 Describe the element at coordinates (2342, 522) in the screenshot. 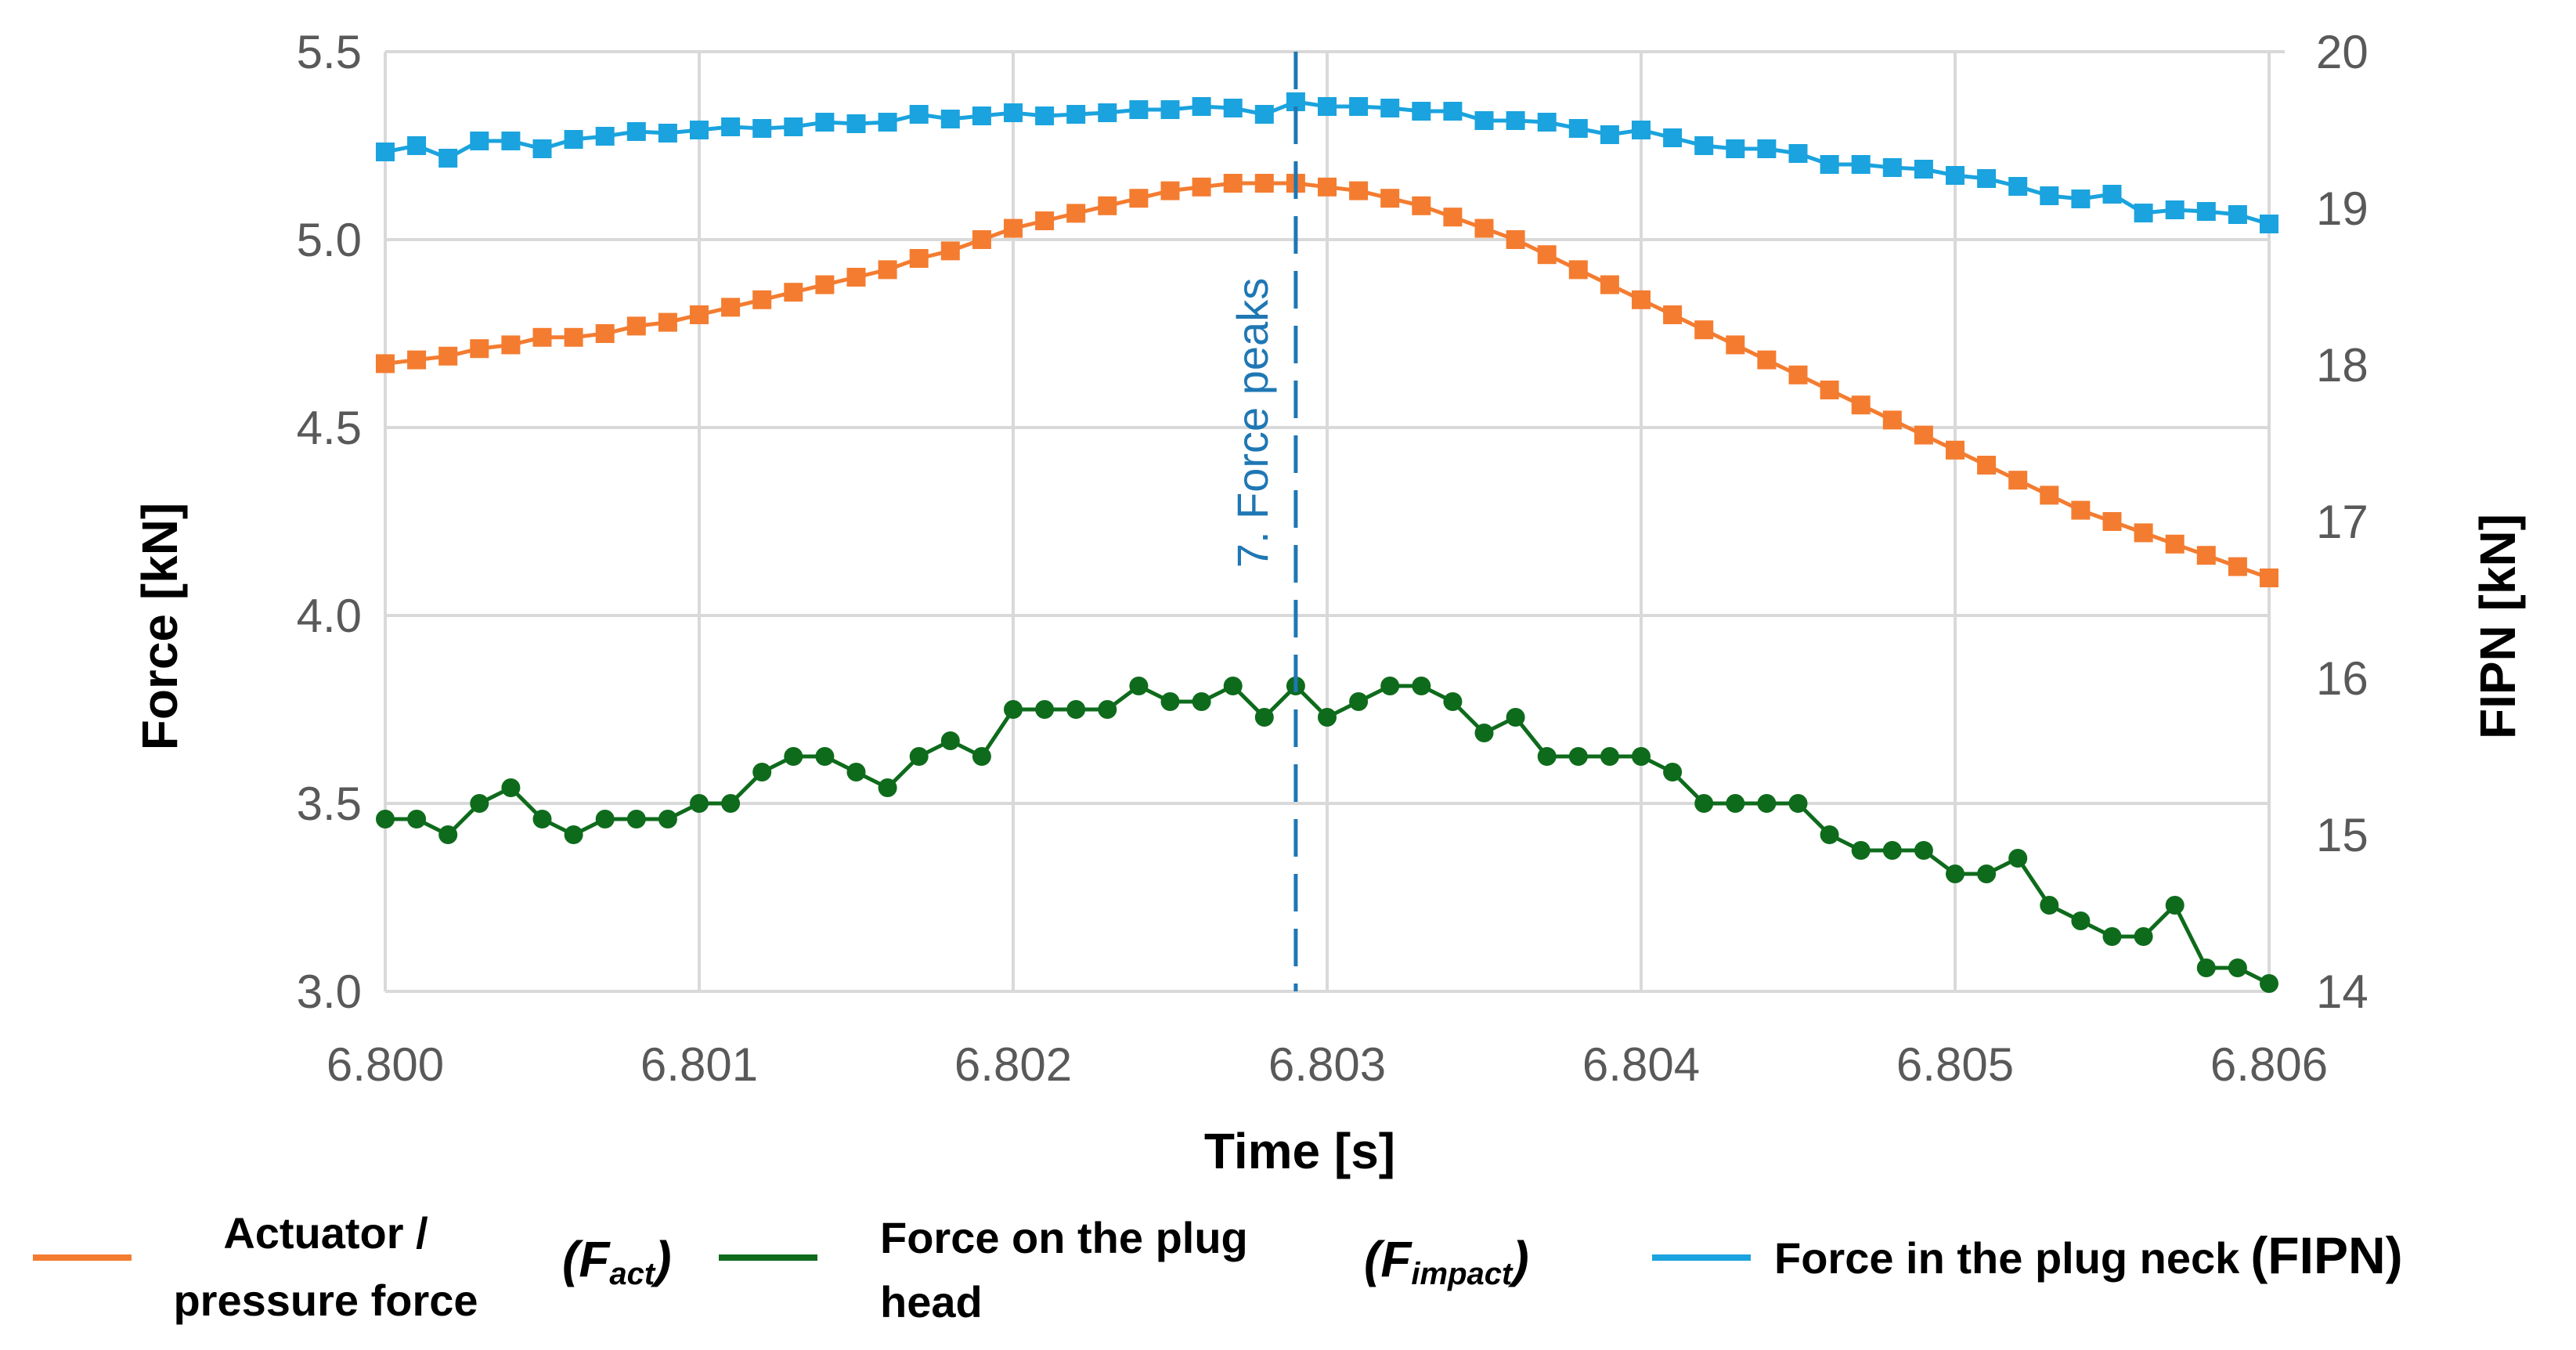

I see `y2-tick-label: 17` at that location.